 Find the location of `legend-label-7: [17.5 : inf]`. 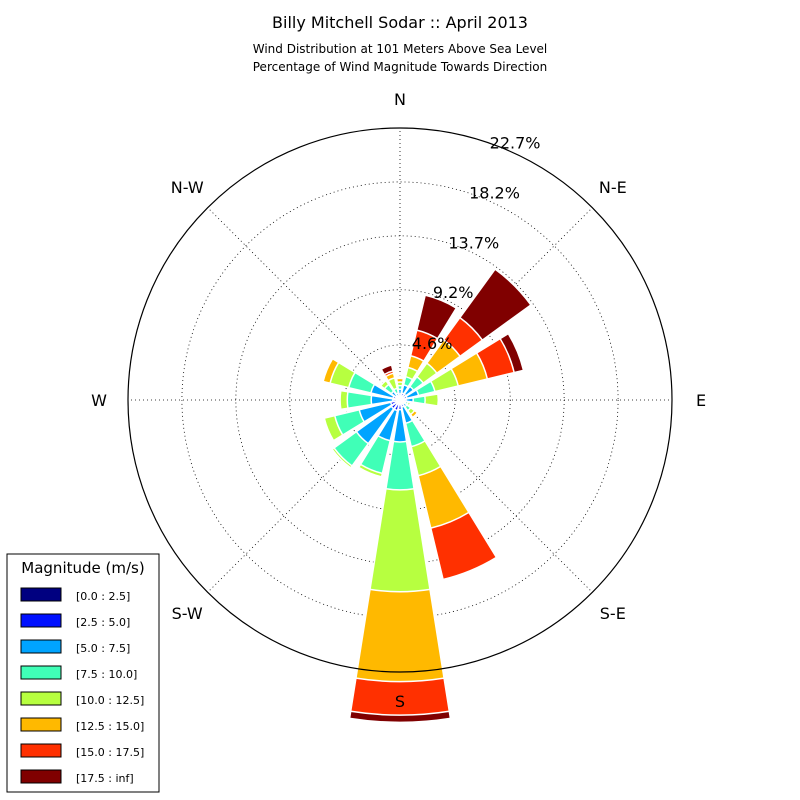

legend-label-7: [17.5 : inf] is located at coordinates (105, 778).